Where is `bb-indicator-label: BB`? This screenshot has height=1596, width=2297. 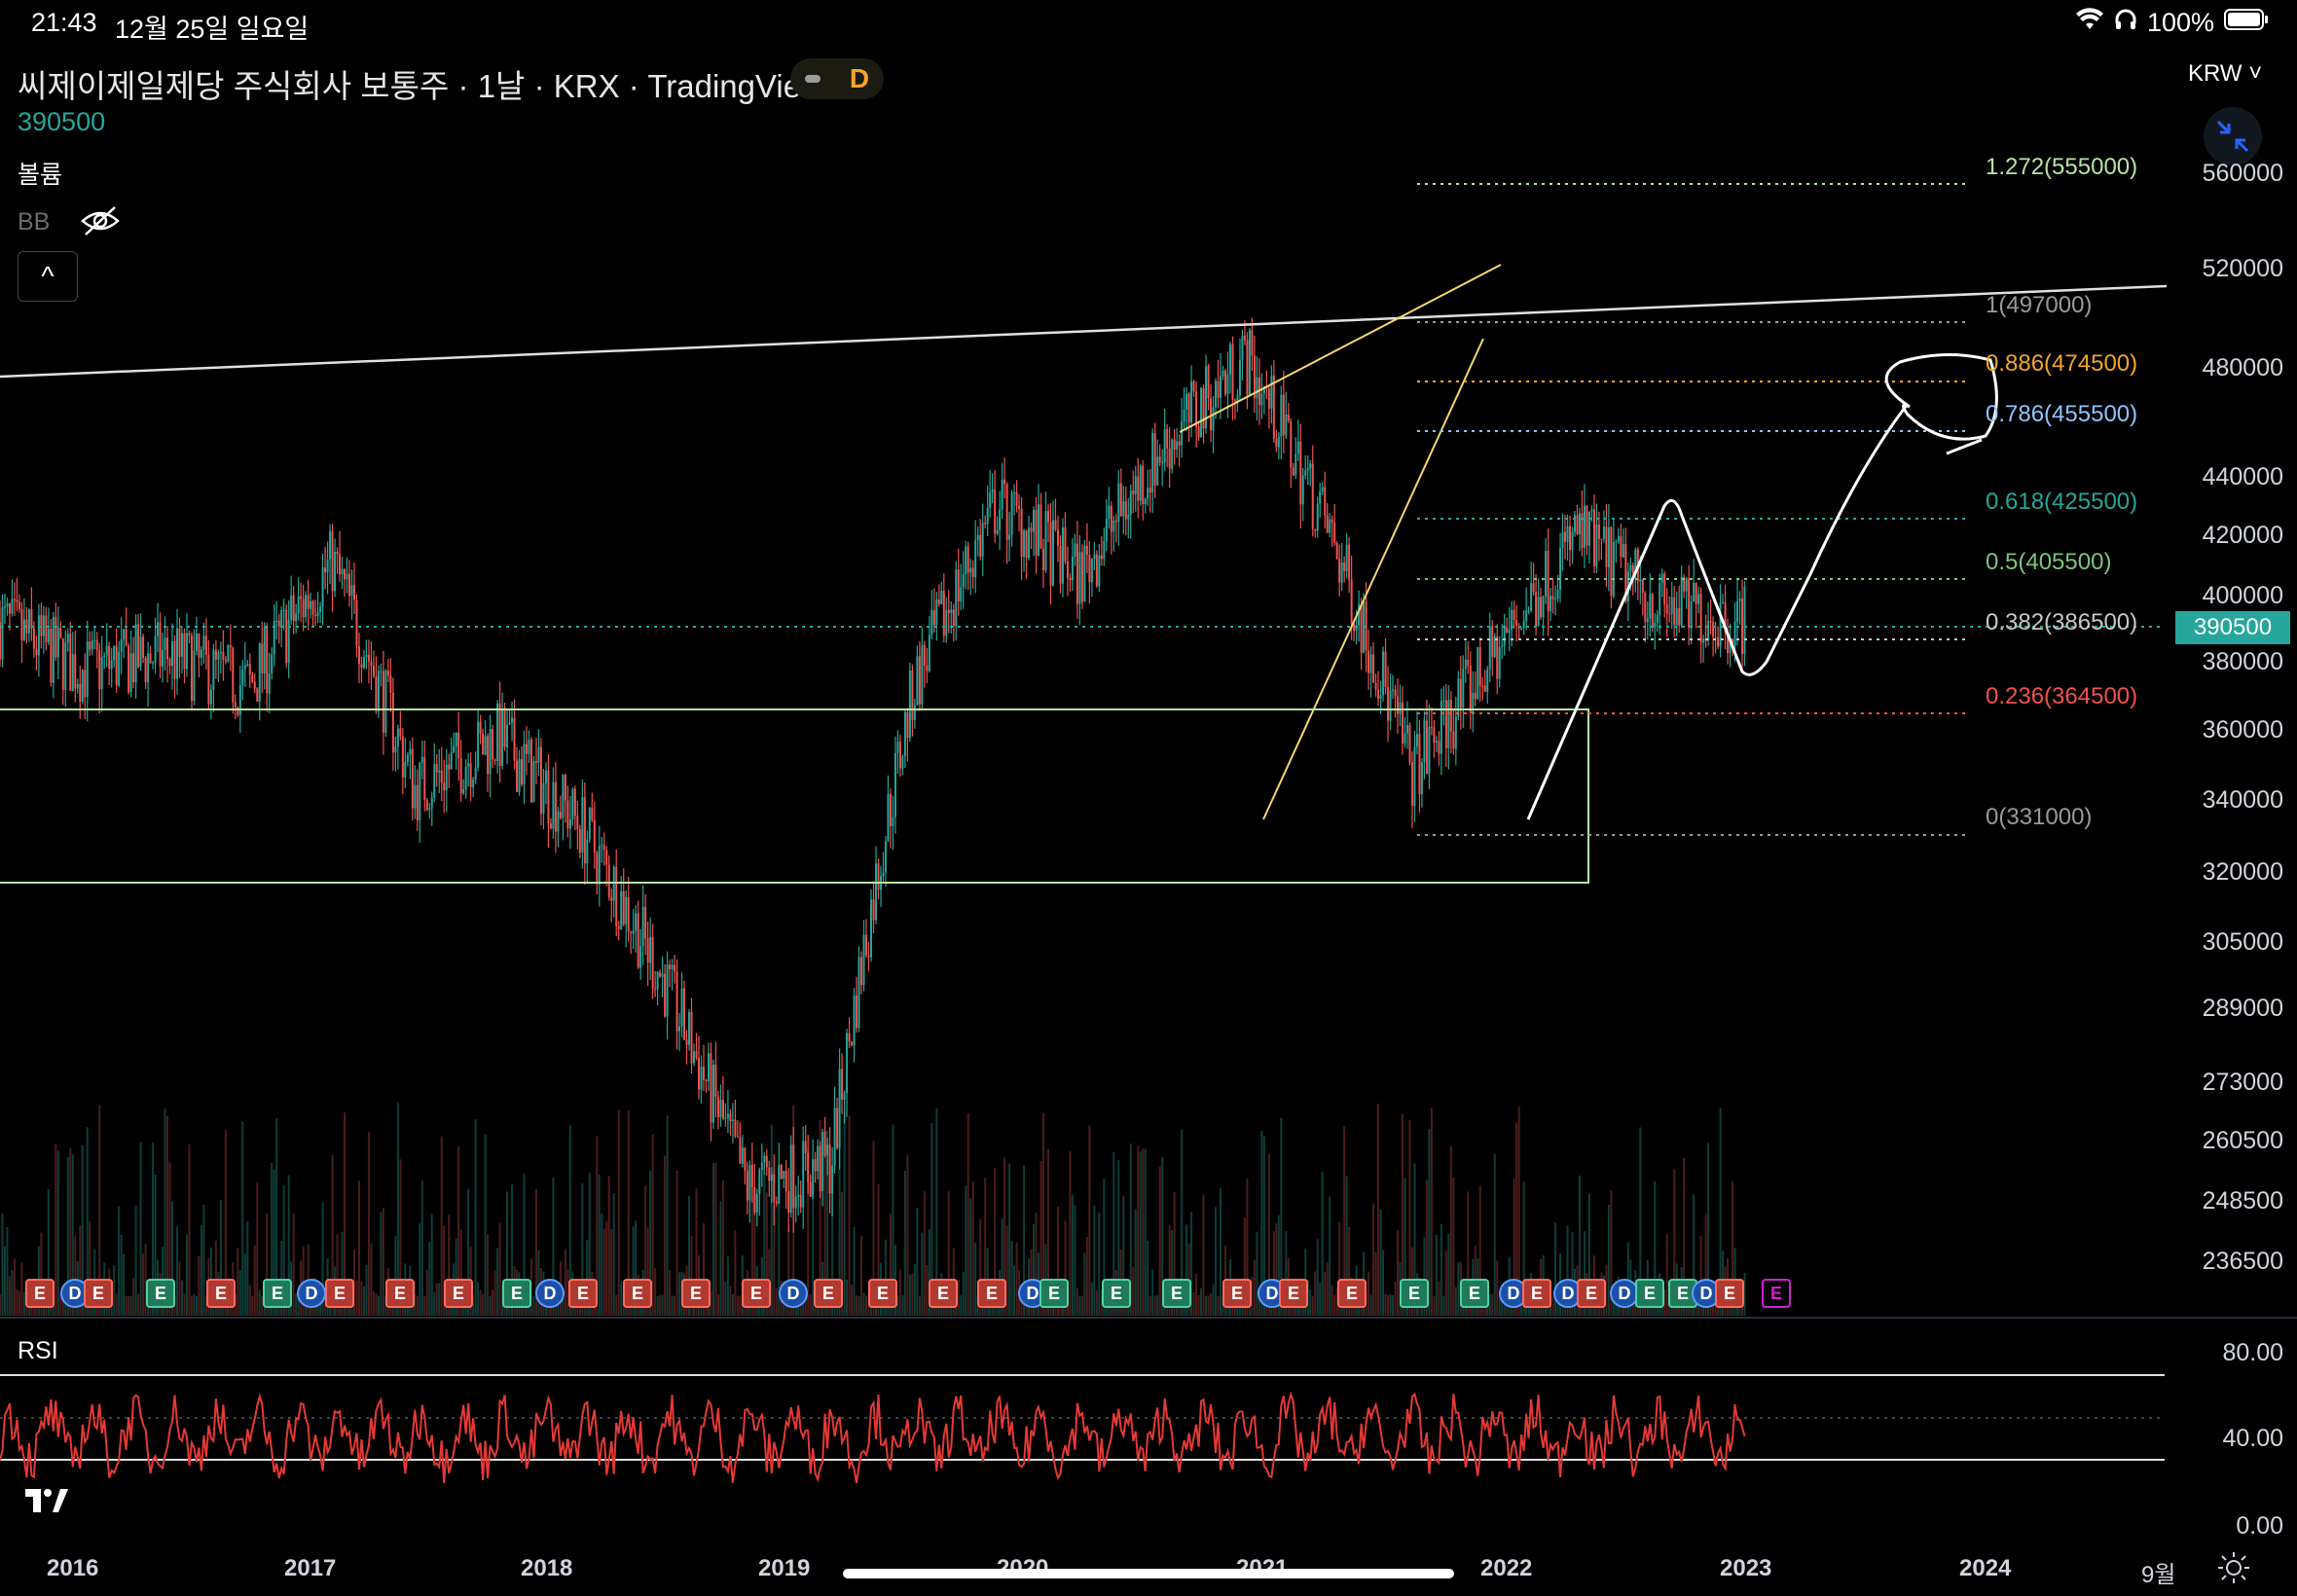
bb-indicator-label: BB is located at coordinates (34, 222).